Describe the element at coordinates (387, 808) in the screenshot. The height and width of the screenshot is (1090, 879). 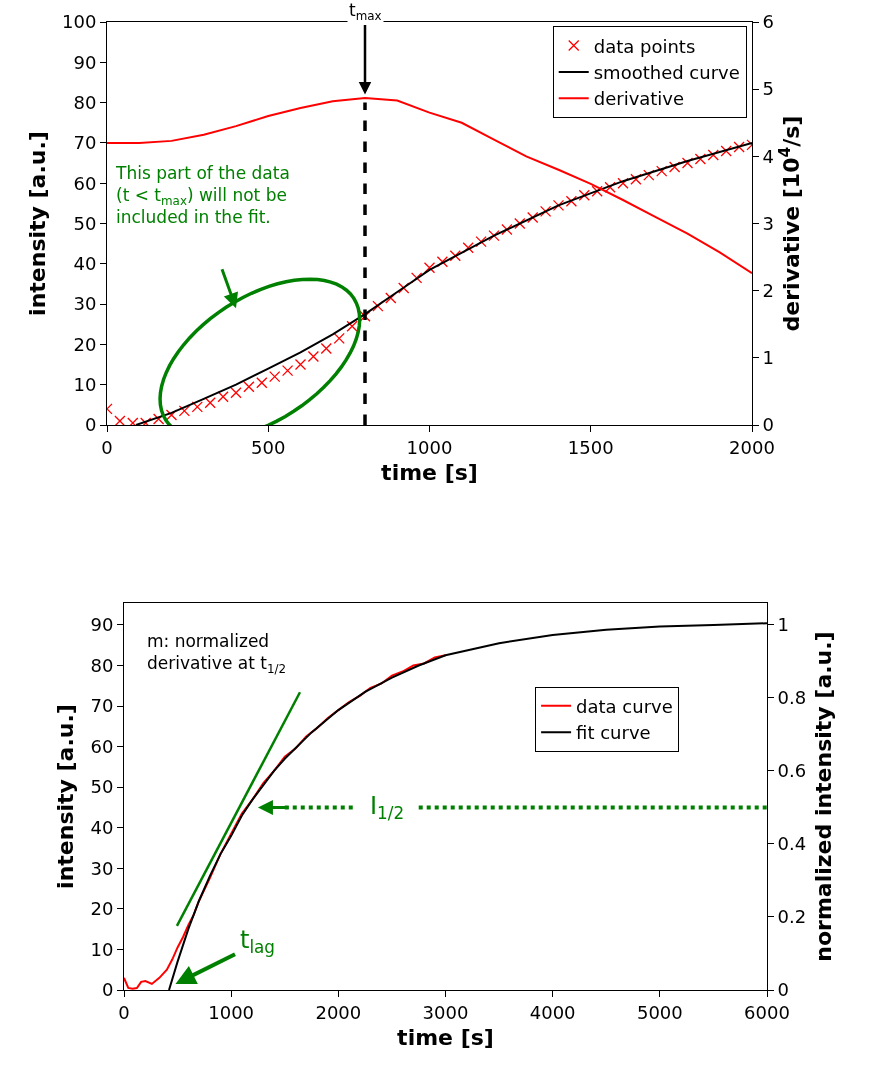
I see `annotation: I$_{1/2}$` at that location.